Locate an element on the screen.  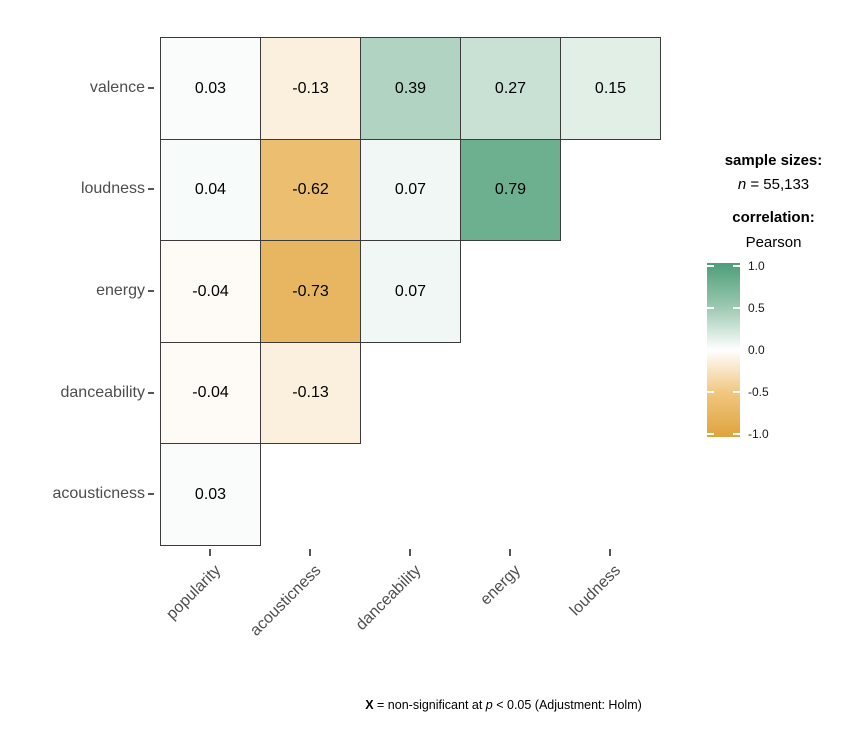
heatmap-cell: 0.04 is located at coordinates (210, 190).